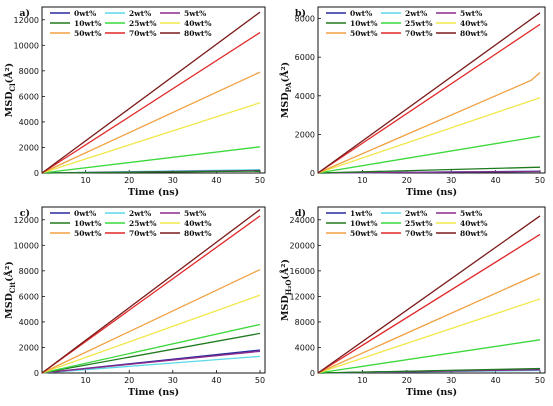  I want to click on legend-label: 1wt%, so click(361, 213).